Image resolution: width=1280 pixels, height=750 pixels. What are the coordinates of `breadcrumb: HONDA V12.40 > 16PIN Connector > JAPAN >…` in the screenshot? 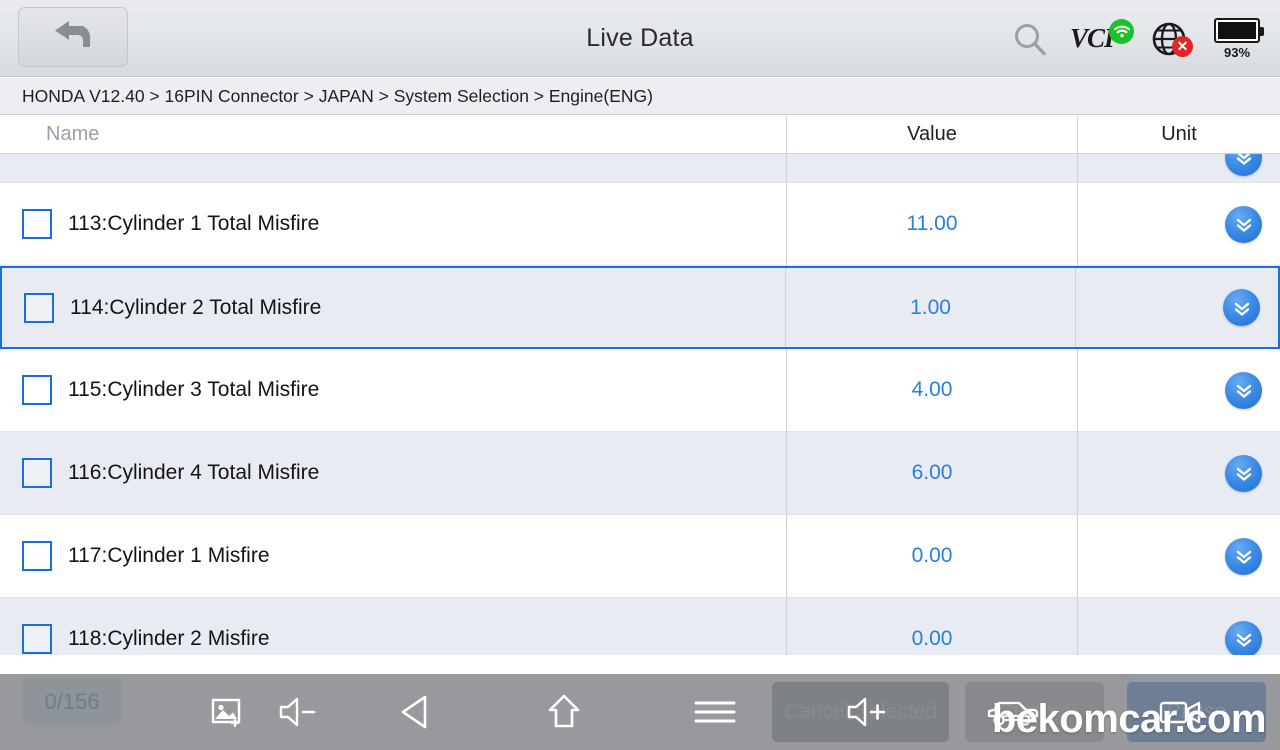 It's located at (640, 96).